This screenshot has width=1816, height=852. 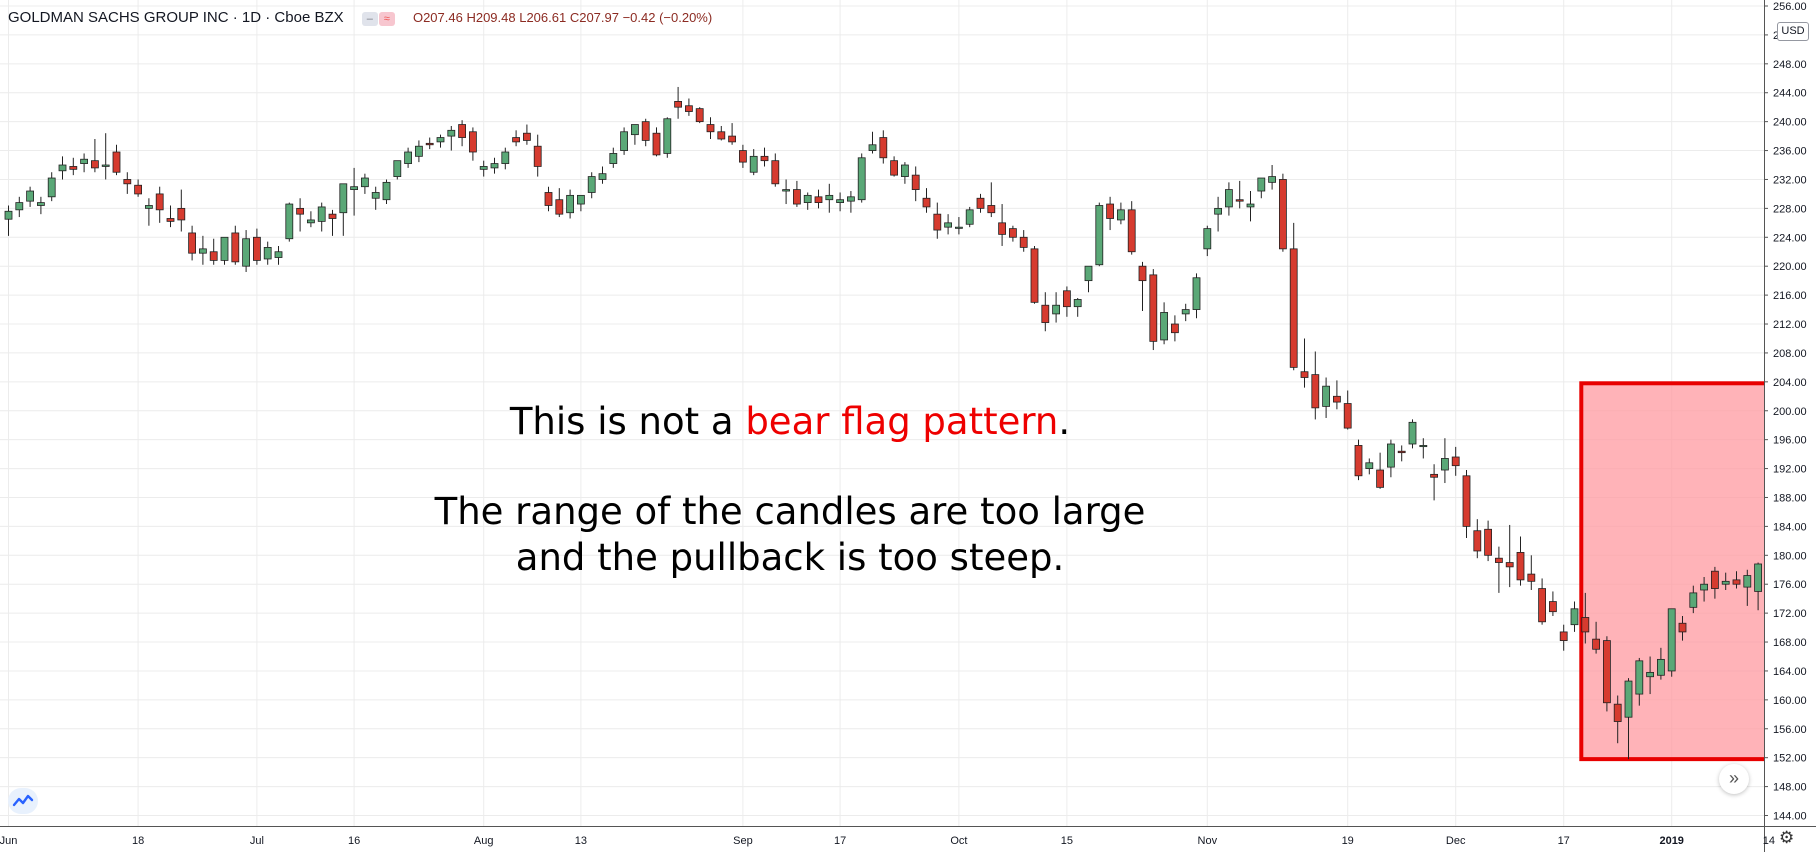 What do you see at coordinates (23, 801) in the screenshot?
I see `tradingview-logo-icon` at bounding box center [23, 801].